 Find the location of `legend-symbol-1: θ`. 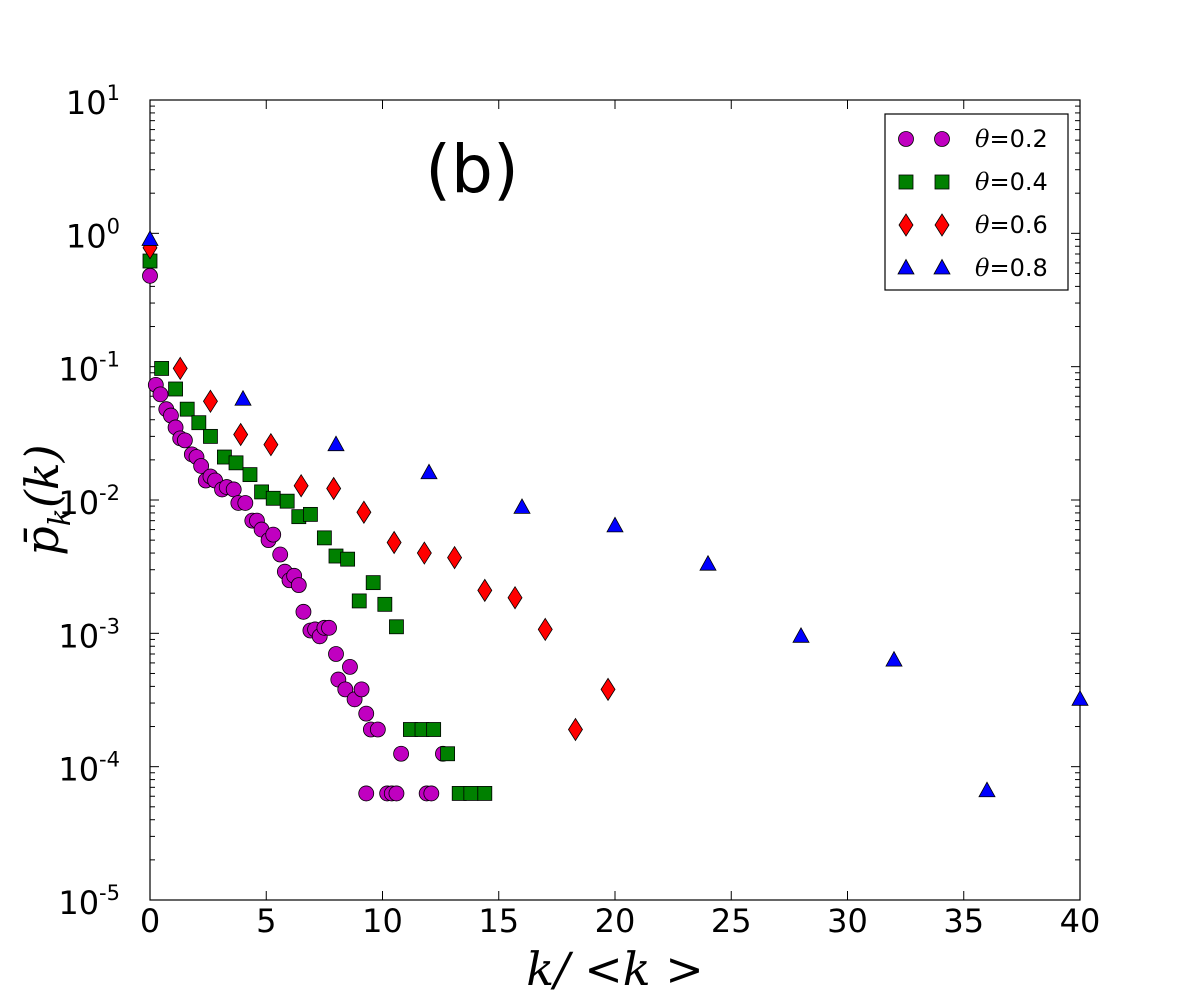

legend-symbol-1: θ is located at coordinates (982, 182).